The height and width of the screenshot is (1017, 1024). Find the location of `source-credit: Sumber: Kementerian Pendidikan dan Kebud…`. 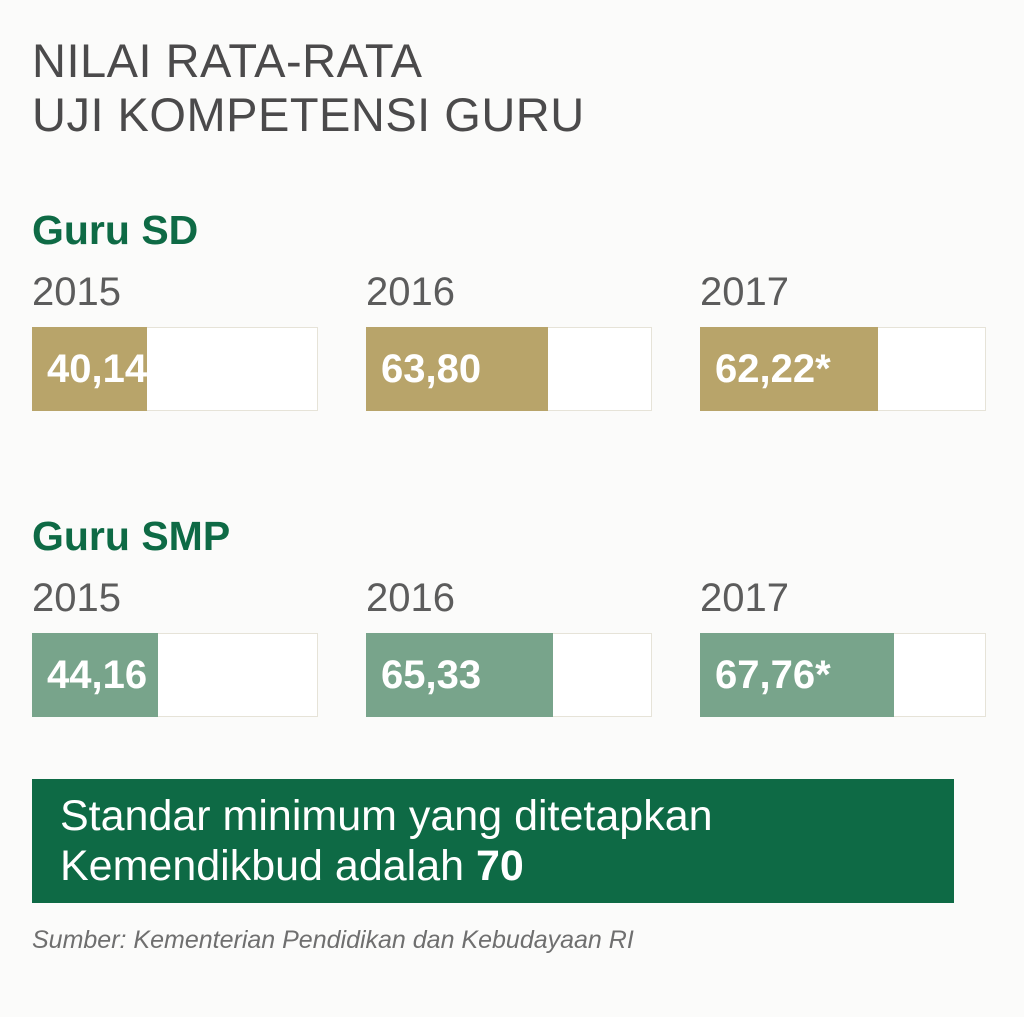

source-credit: Sumber: Kementerian Pendidikan dan Kebud… is located at coordinates (333, 940).